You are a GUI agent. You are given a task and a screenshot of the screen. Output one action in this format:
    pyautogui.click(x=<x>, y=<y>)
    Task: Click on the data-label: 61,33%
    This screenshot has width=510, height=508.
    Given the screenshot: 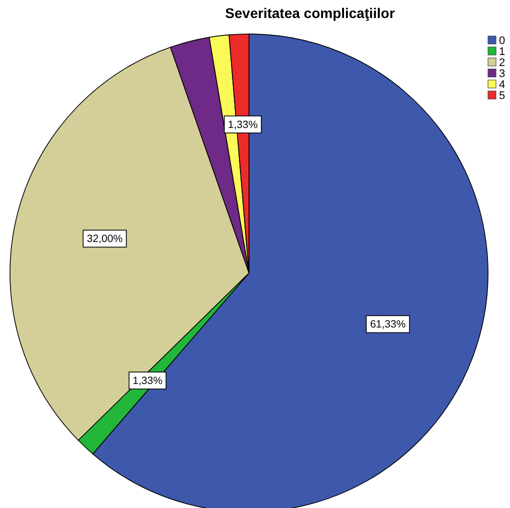 What is the action you would take?
    pyautogui.click(x=388, y=324)
    